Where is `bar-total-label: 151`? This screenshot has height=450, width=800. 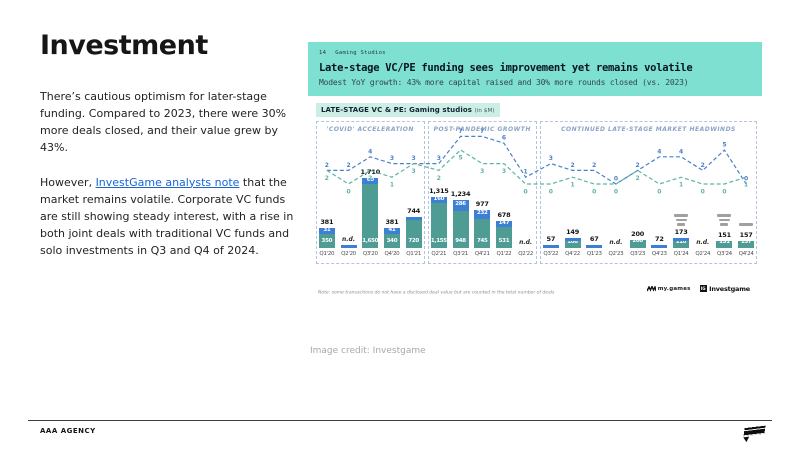 bar-total-label: 151 is located at coordinates (724, 234).